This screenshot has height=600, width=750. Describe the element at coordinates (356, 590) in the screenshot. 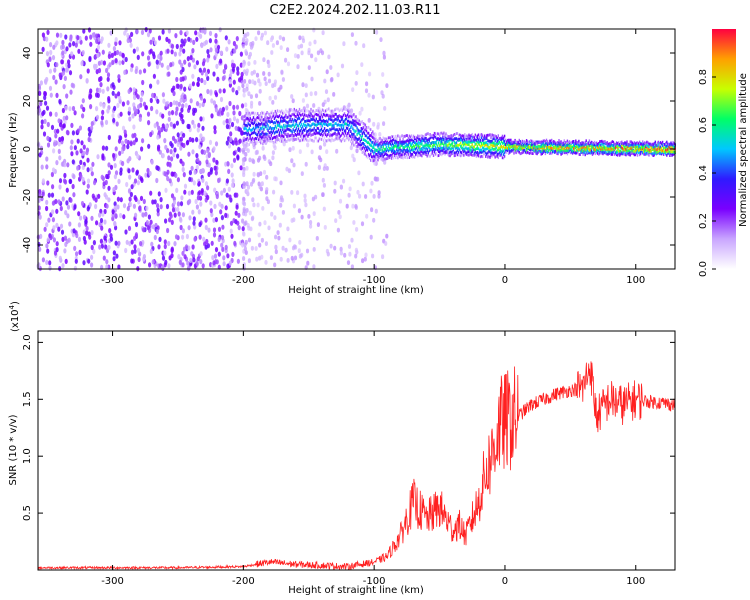

I see `snr-x-axis-label: Height of straight line (km)` at that location.